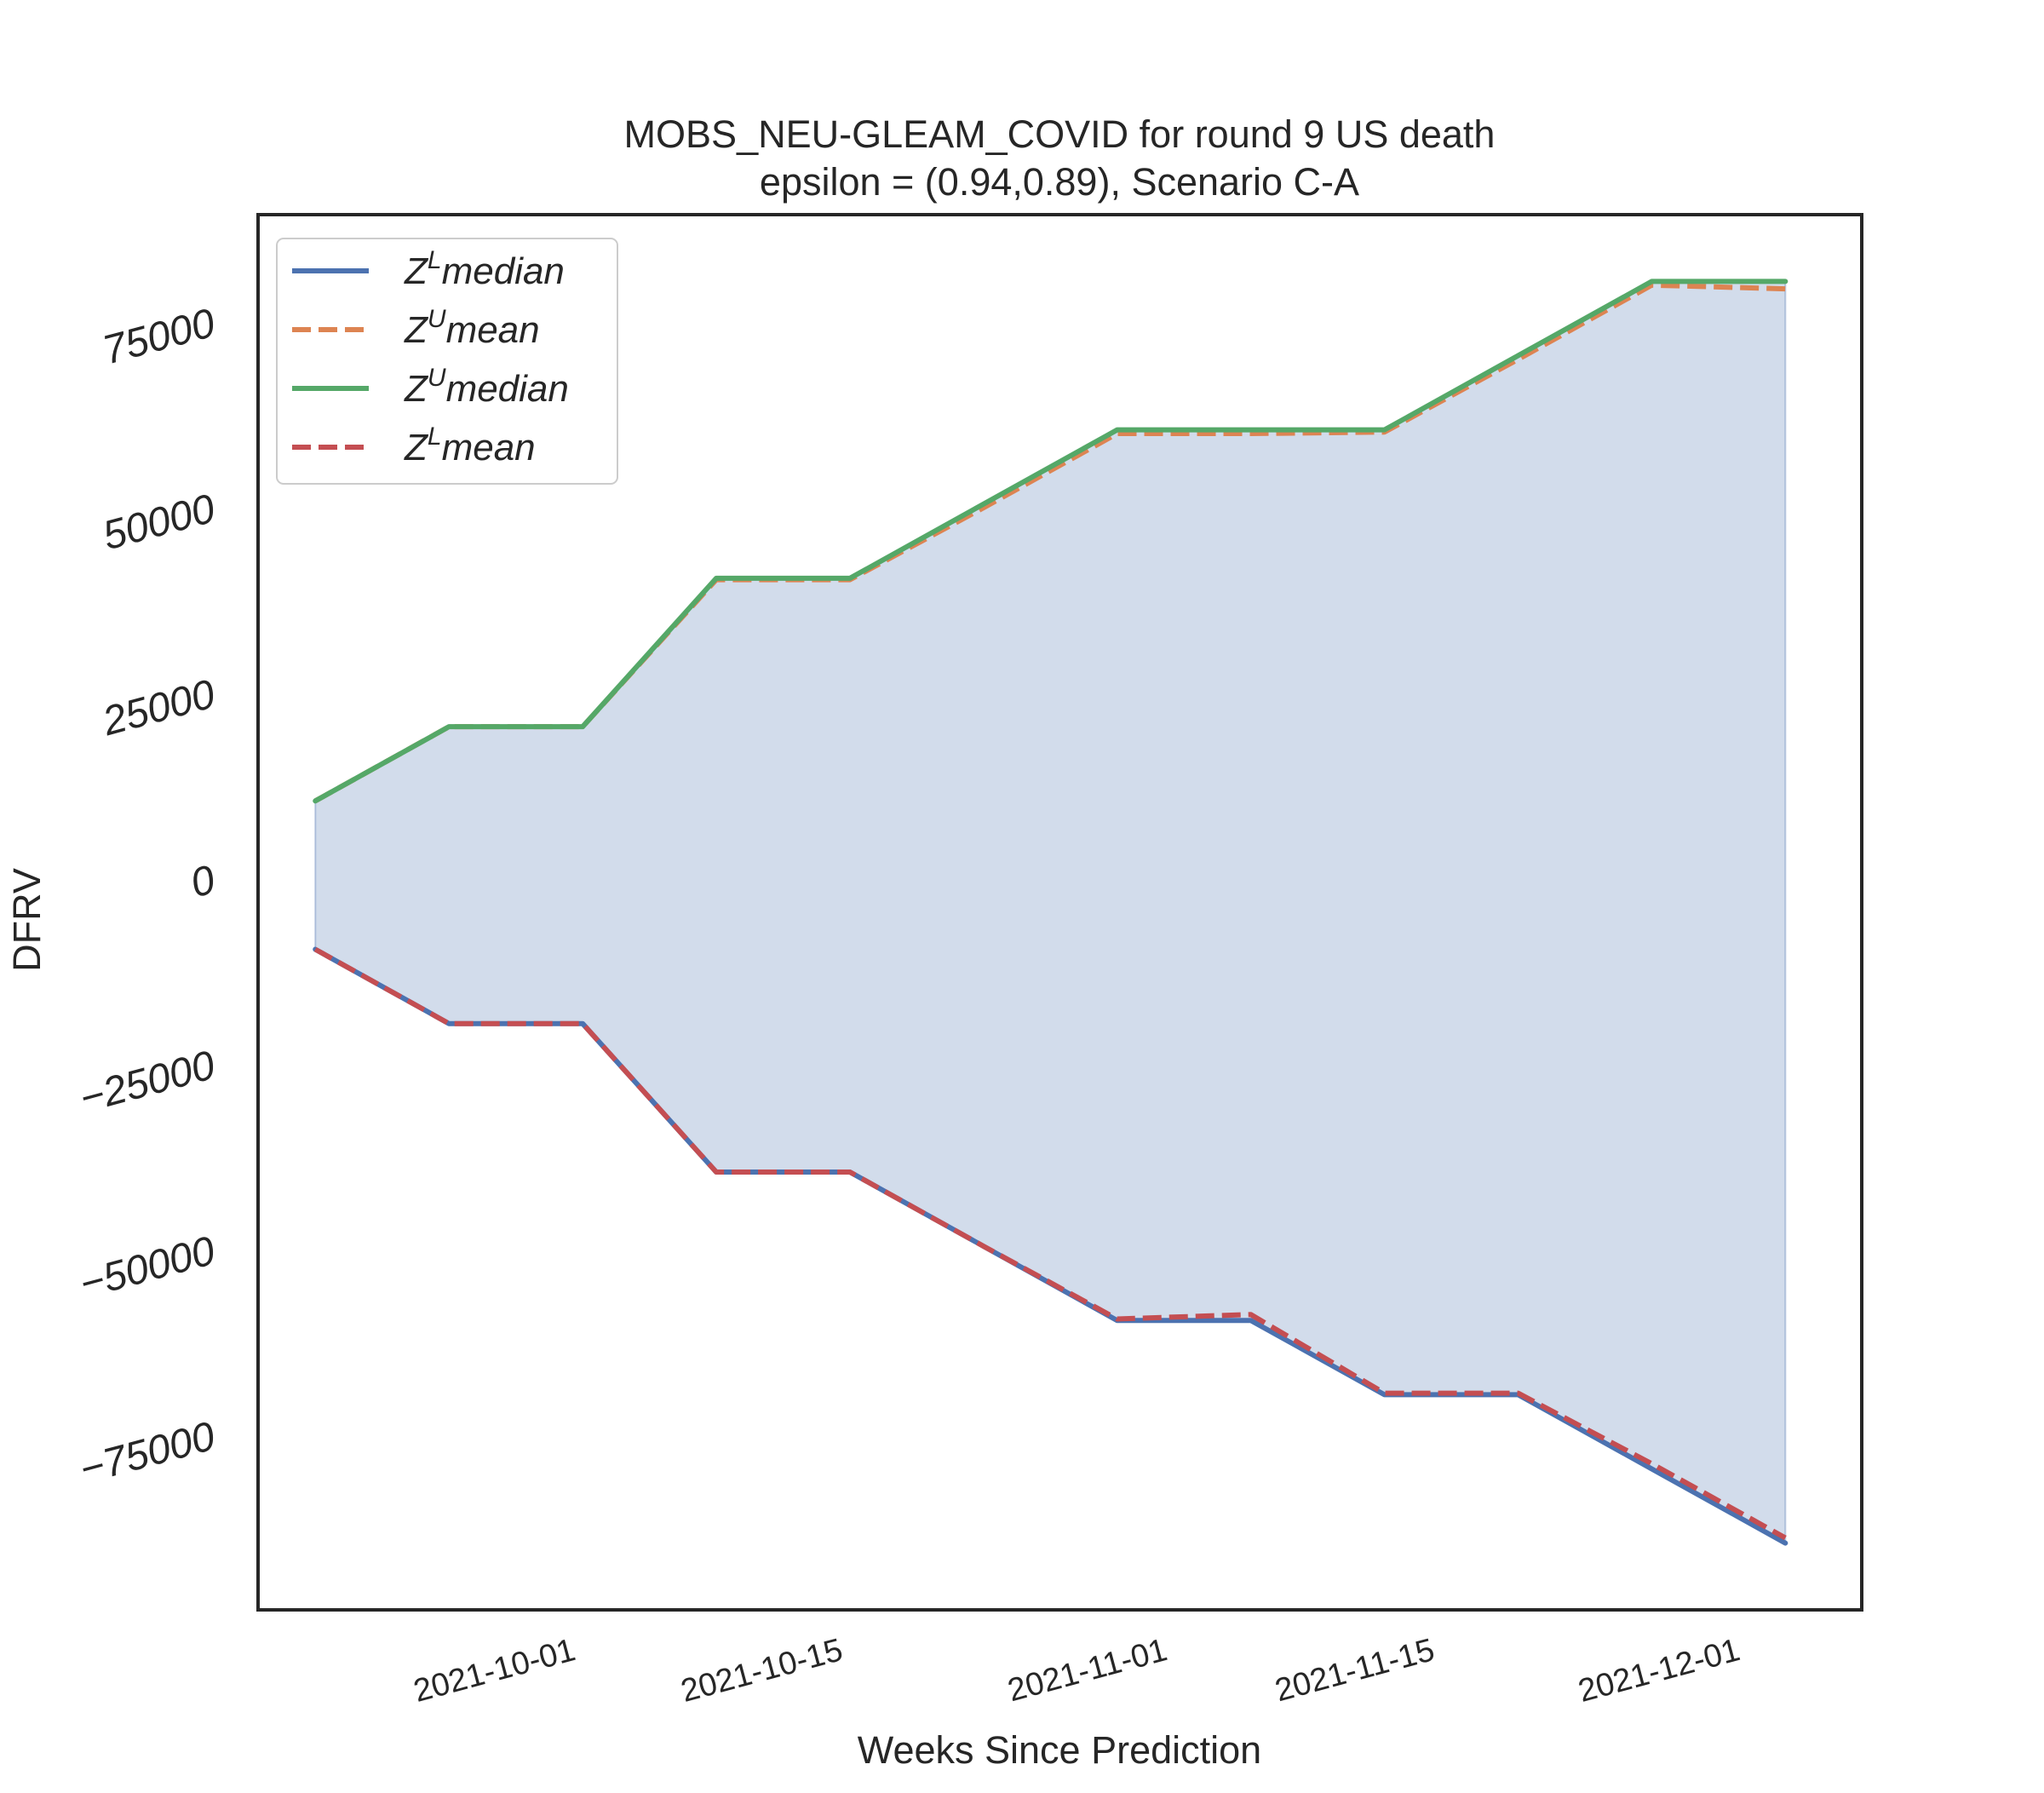  I want to click on x-tick-label: 2021-10-15, so click(762, 1671).